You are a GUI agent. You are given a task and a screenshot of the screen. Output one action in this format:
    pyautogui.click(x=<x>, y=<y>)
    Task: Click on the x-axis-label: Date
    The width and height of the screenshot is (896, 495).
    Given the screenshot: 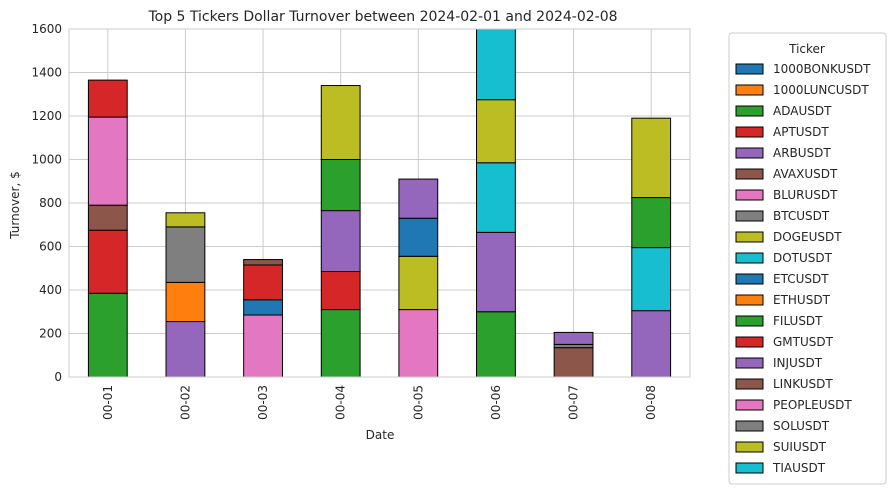 What is the action you would take?
    pyautogui.click(x=380, y=435)
    